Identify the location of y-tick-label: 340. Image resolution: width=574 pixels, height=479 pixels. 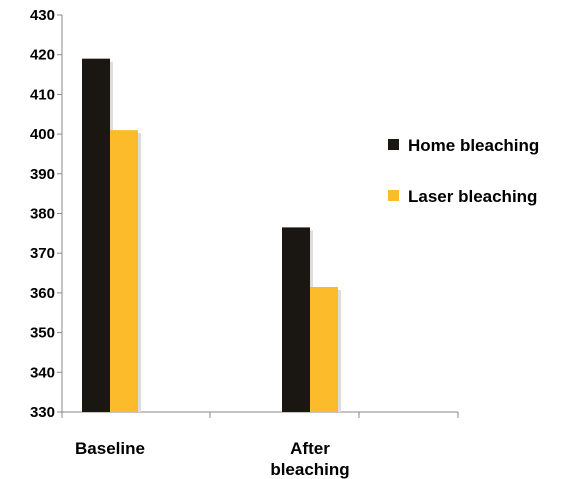
(42, 372).